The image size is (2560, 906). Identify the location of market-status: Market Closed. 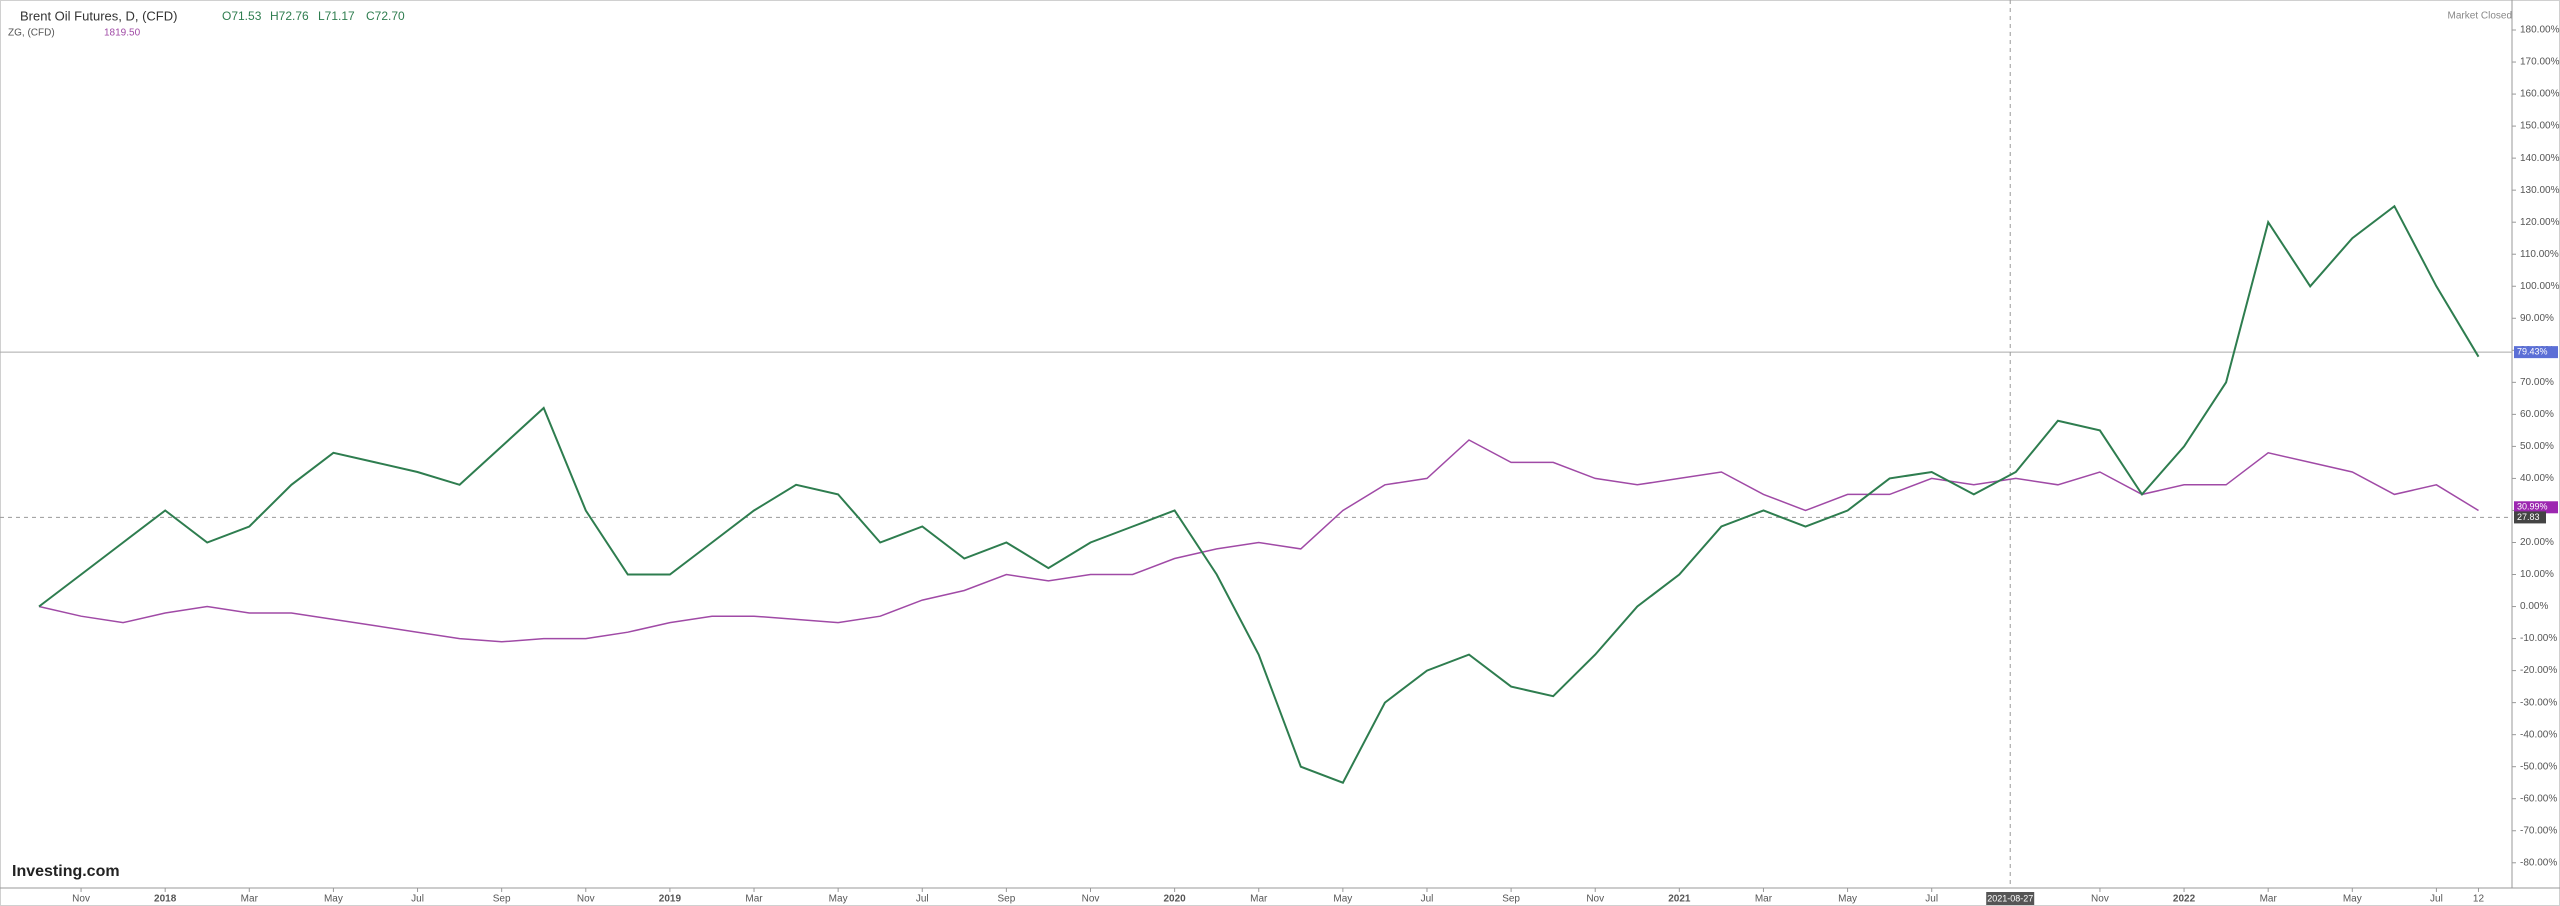
(2480, 16).